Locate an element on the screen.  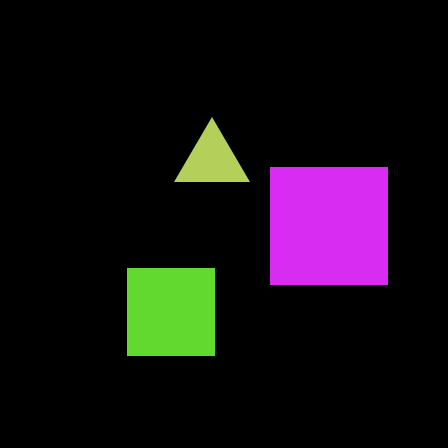
magenta-square is located at coordinates (329, 226).